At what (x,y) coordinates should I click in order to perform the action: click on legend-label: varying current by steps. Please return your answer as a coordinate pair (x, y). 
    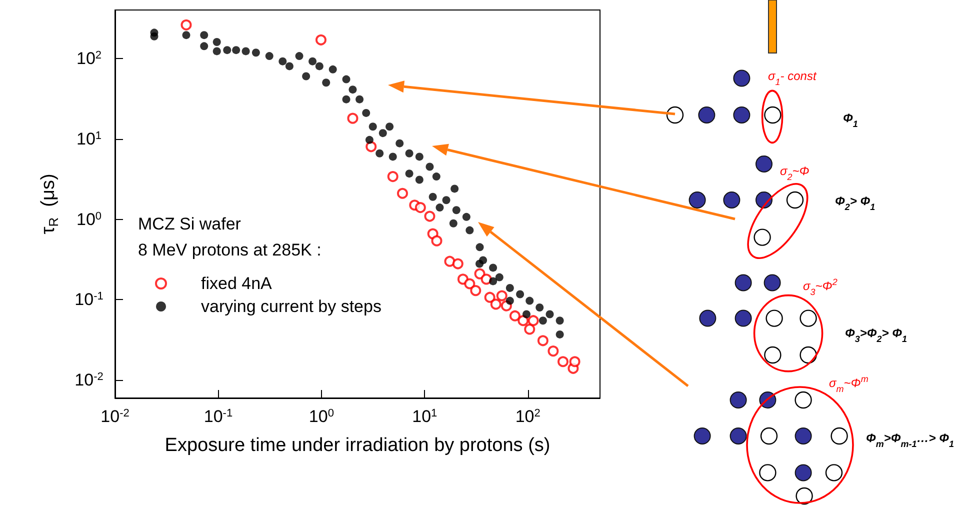
    Looking at the image, I should click on (291, 306).